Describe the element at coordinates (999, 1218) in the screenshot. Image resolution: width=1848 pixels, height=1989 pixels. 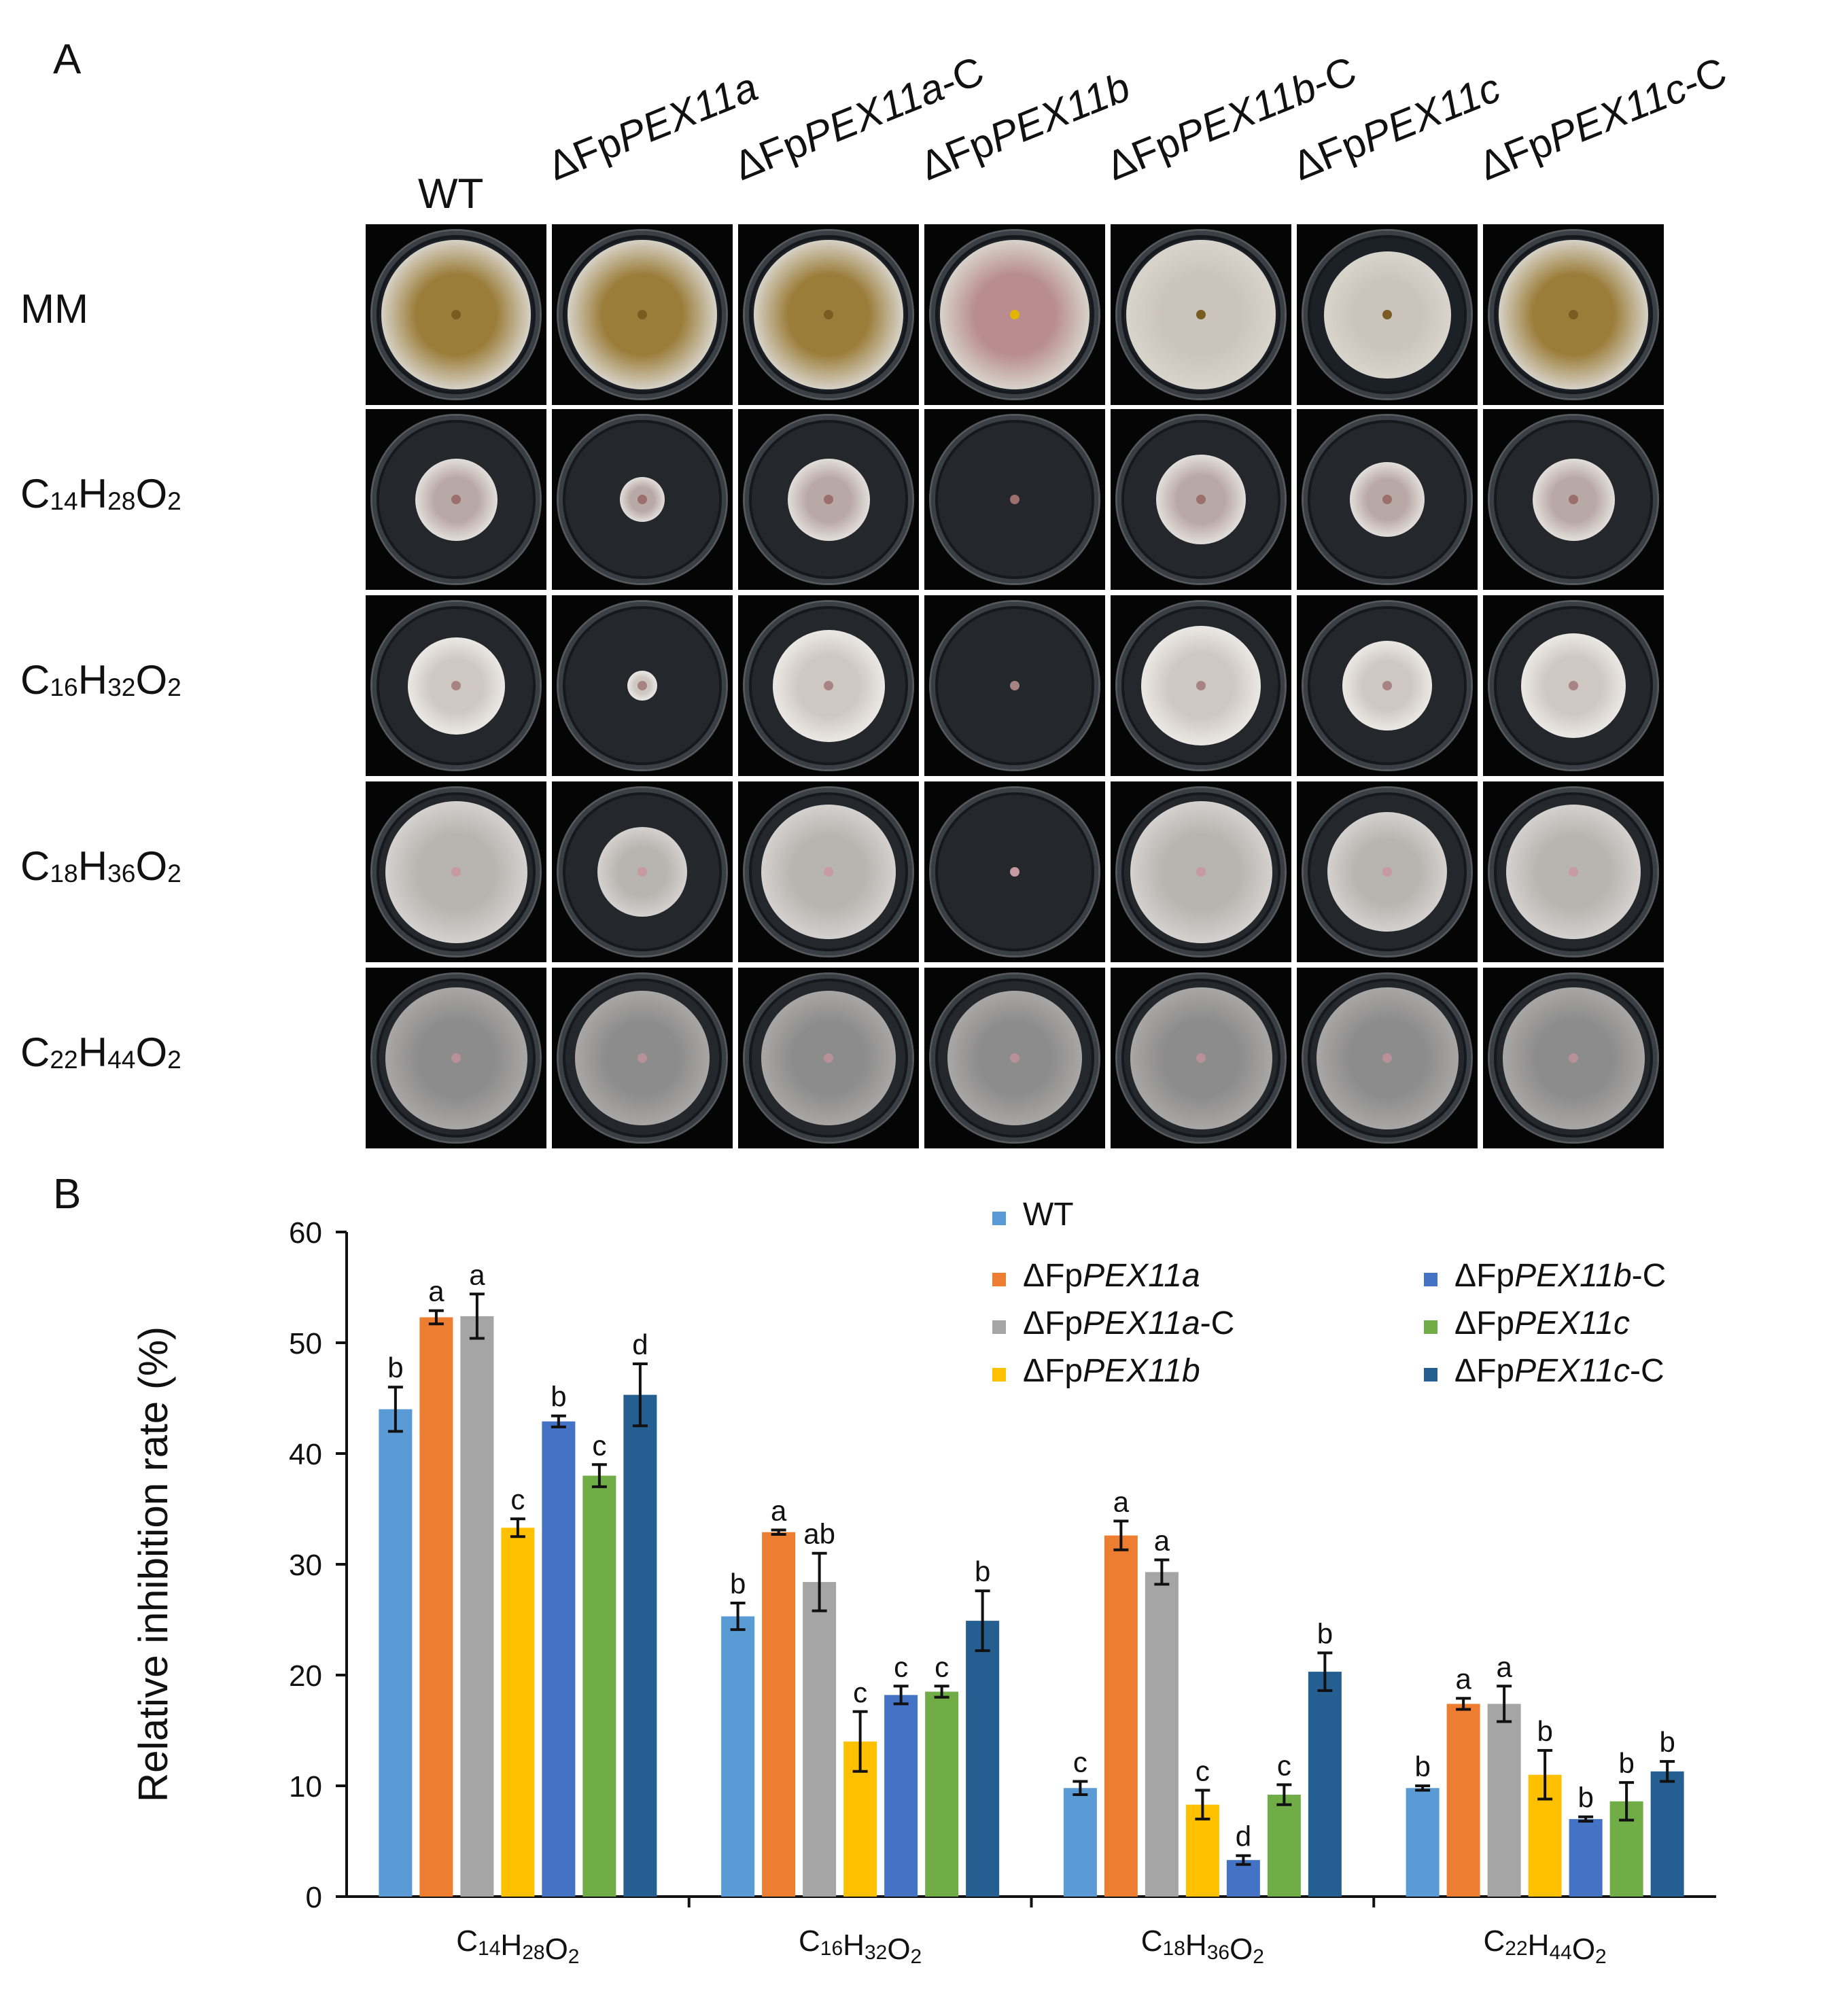
I see `legend-swatch` at that location.